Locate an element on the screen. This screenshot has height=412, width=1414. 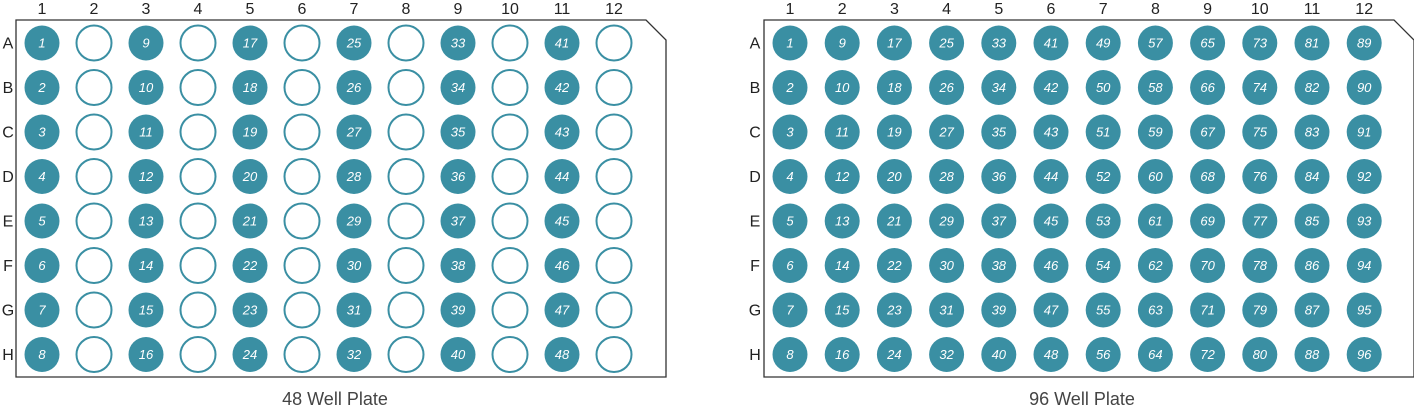
well-number: 26 is located at coordinates (354, 87).